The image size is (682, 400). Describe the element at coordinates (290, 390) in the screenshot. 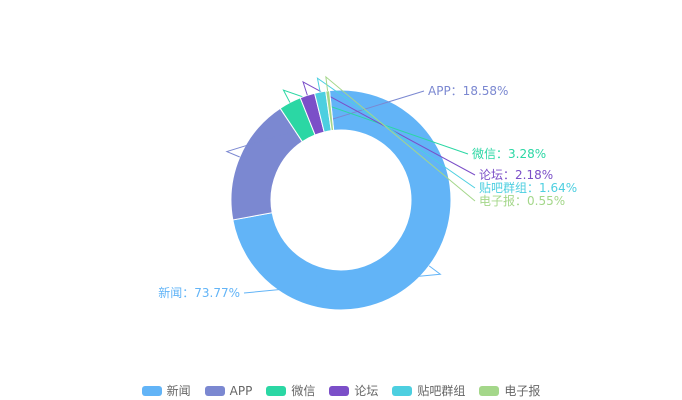

I see `legend-item-2: 微信` at that location.